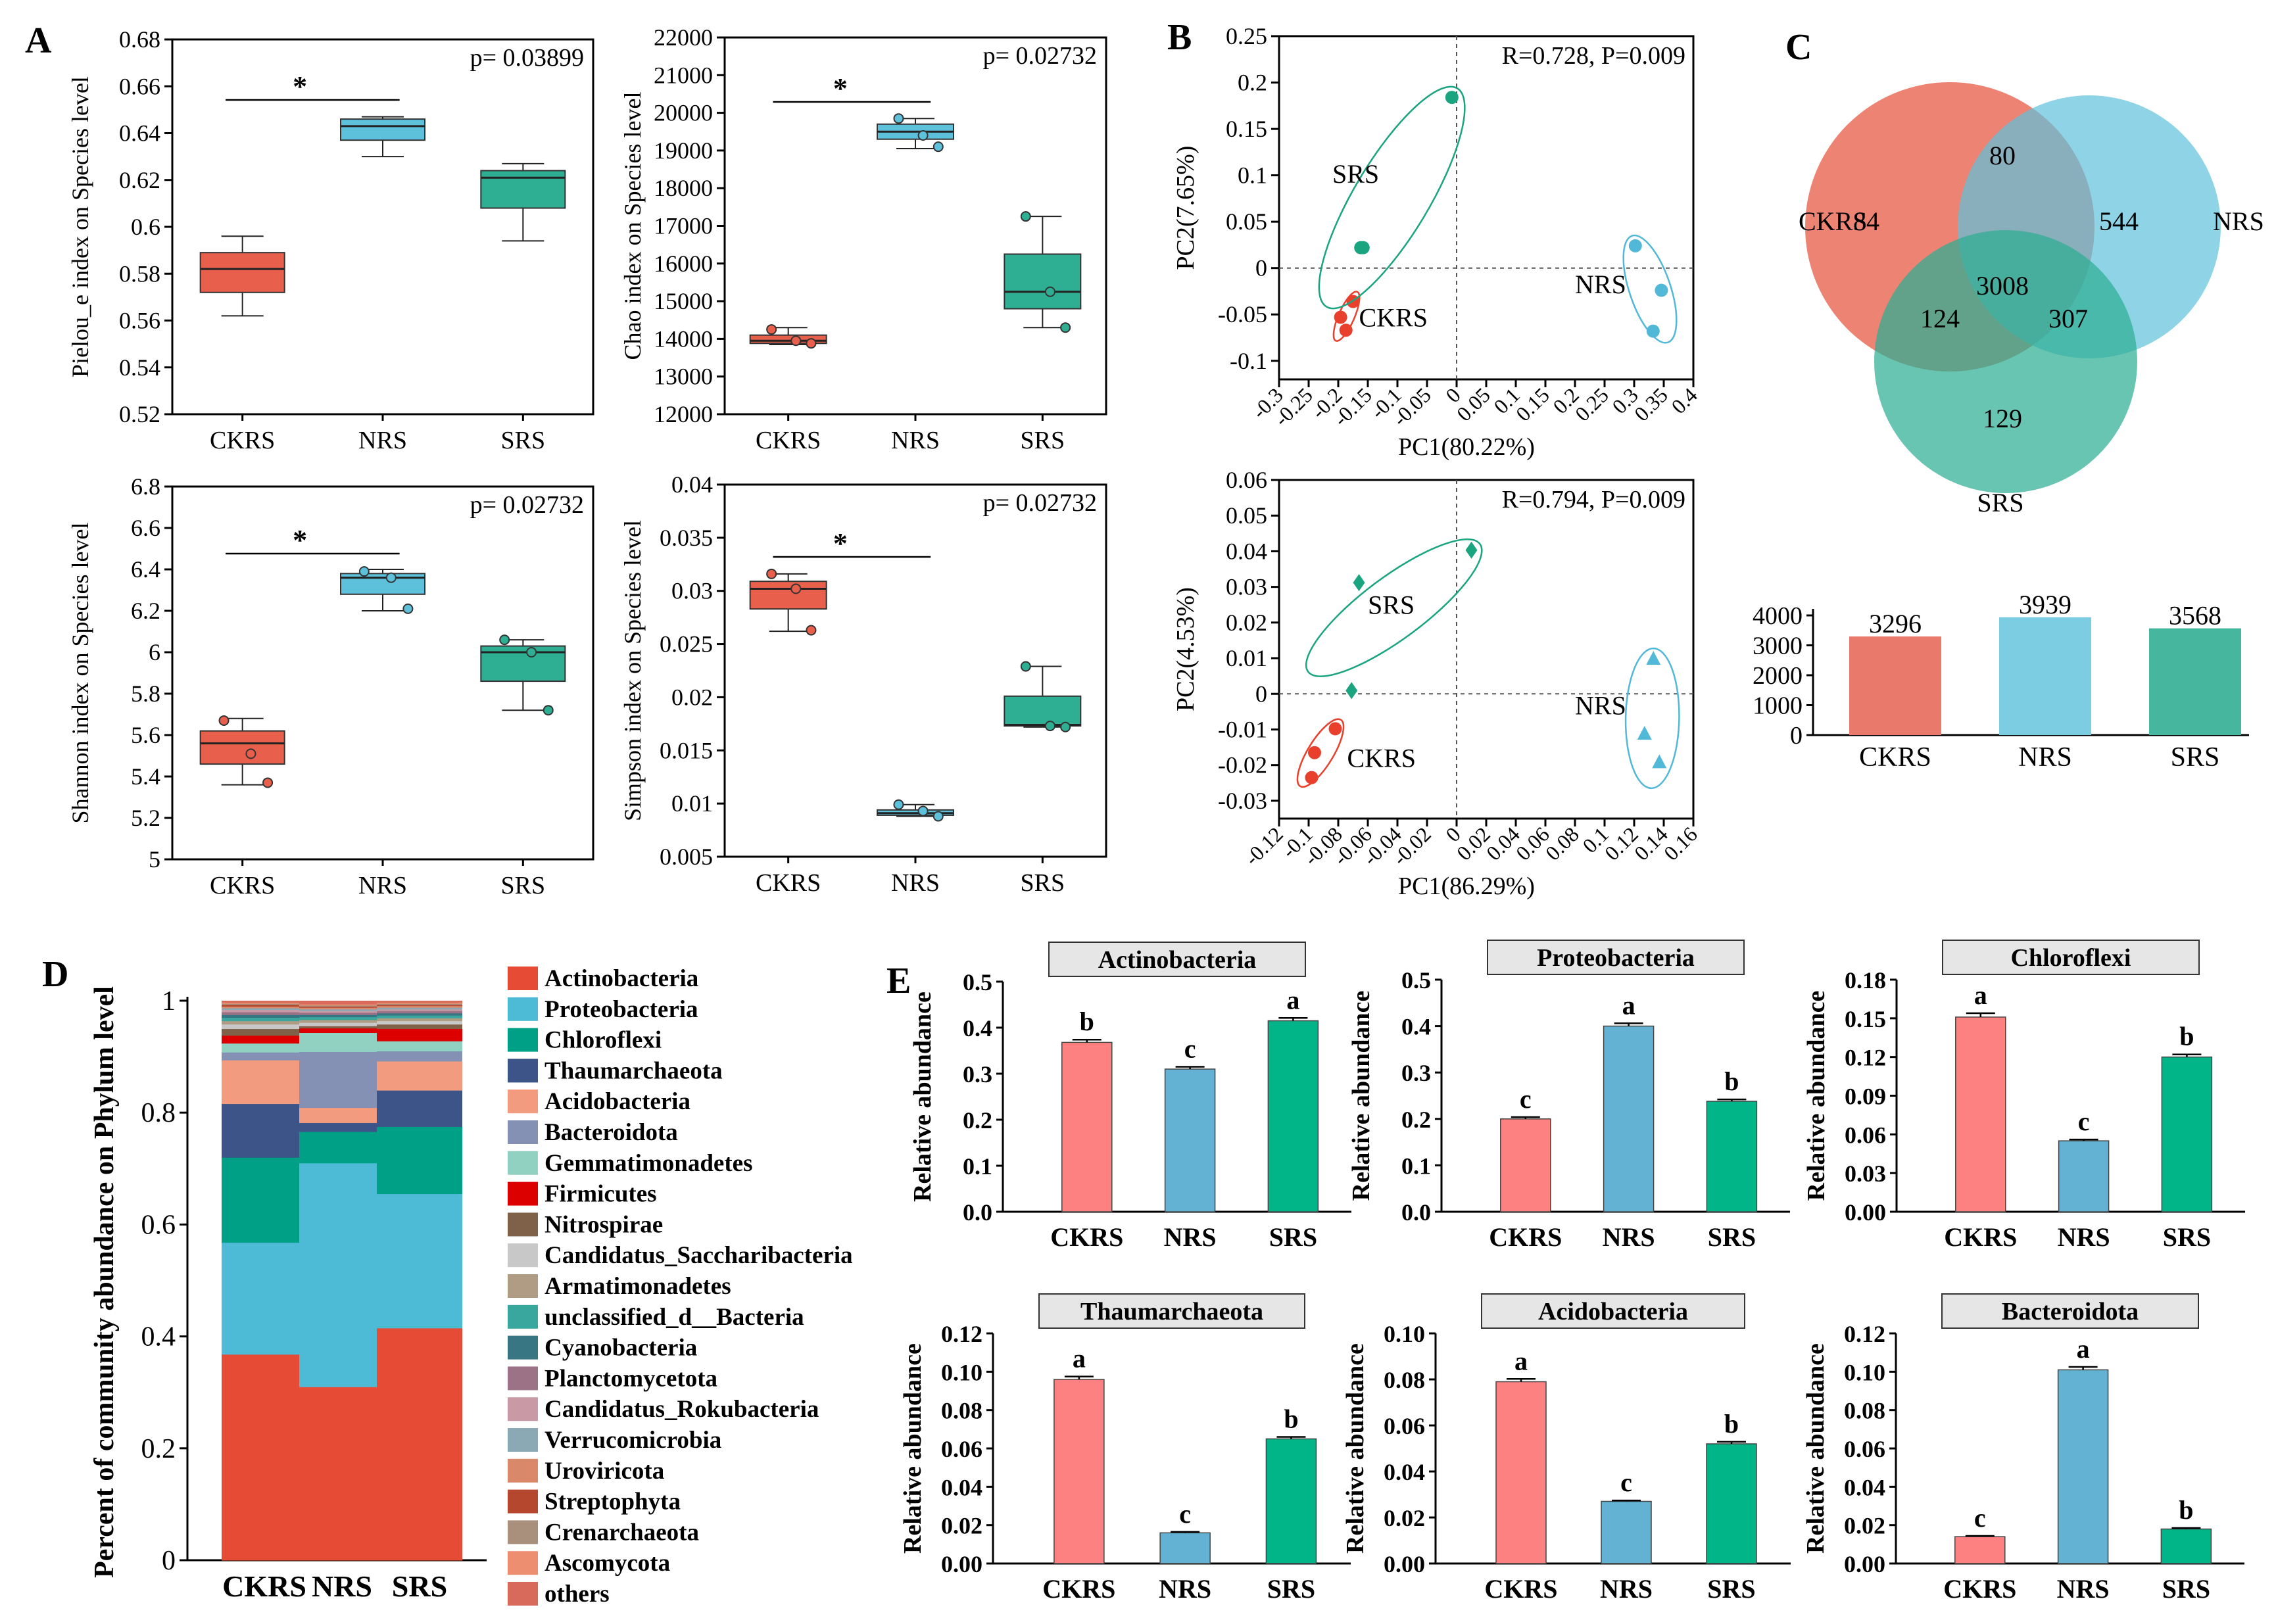  I want to click on y-tick-label: 0.5, so click(1416, 980).